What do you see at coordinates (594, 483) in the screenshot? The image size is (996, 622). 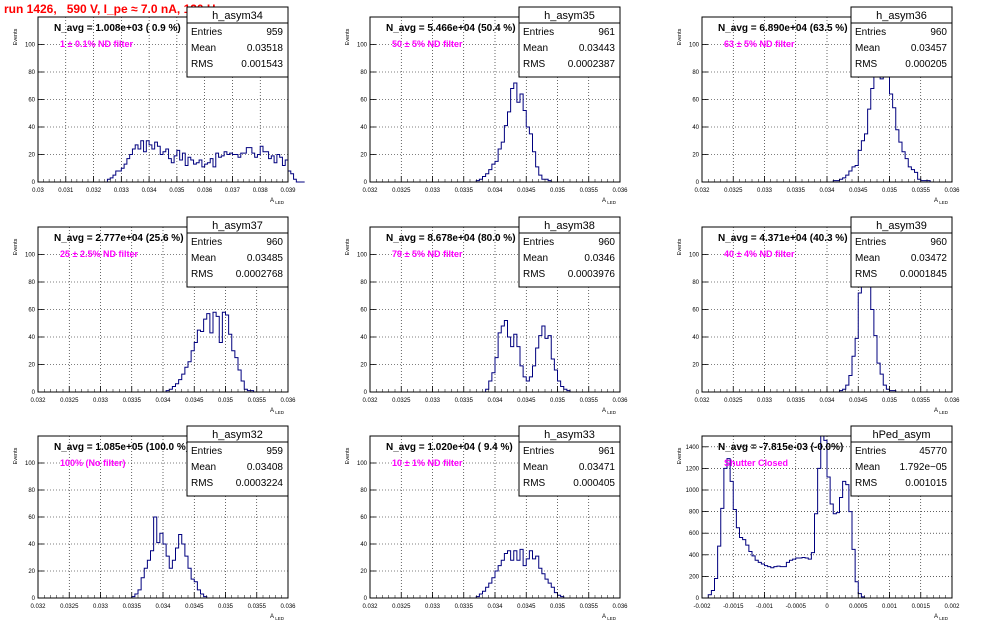 I see `stats-value: 0.000405` at bounding box center [594, 483].